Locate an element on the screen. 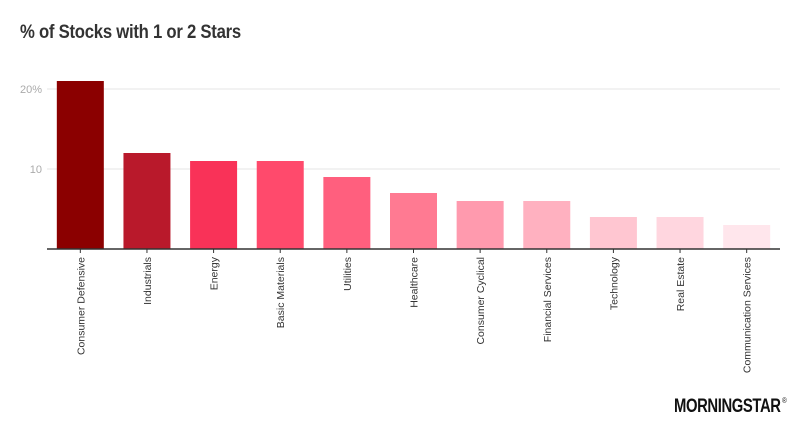 This screenshot has width=811, height=441. x-tick-label: Industrials is located at coordinates (148, 281).